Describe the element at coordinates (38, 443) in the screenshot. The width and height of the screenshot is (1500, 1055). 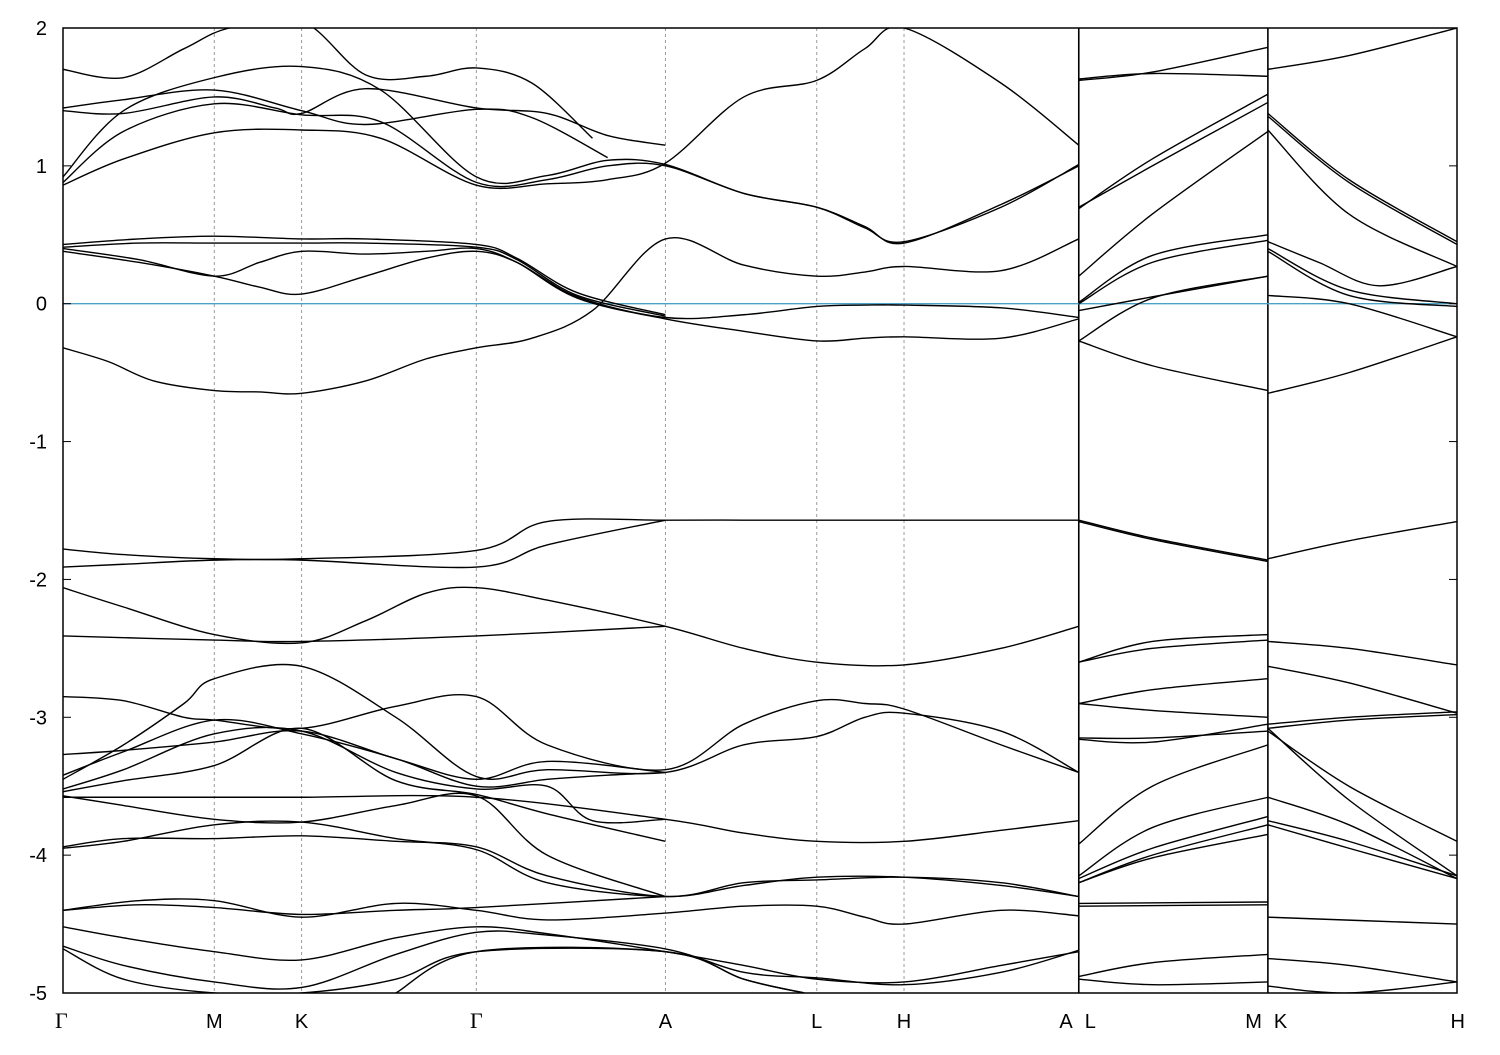
I see `y-tick-label: -1` at that location.